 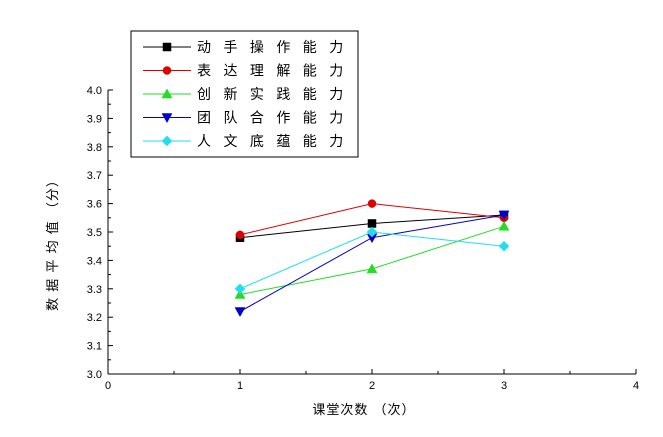 I want to click on legend-label: 人 文 底 蕴 能 力, so click(x=272, y=142).